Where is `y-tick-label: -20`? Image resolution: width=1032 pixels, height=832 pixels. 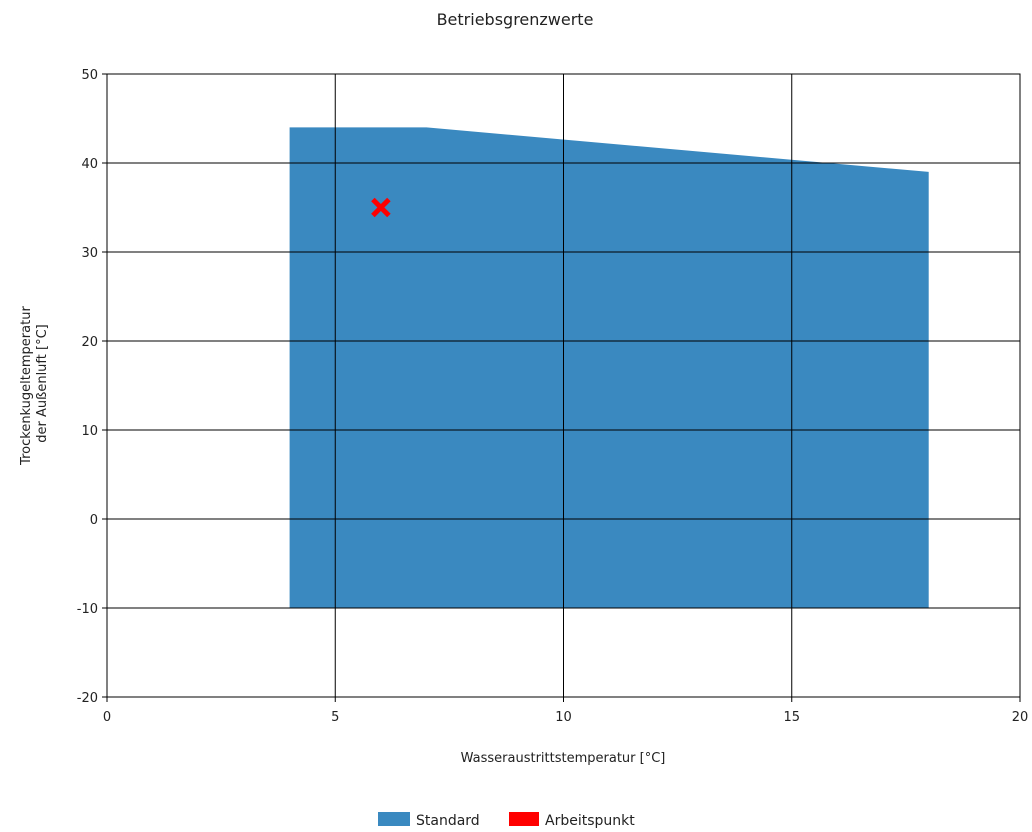 y-tick-label: -20 is located at coordinates (87, 698).